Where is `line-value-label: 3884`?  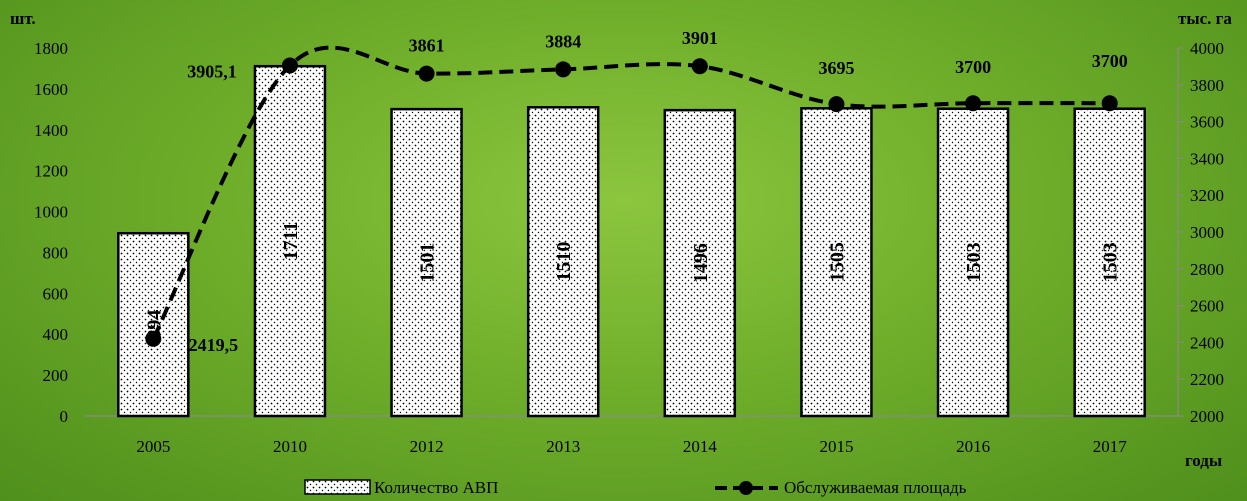 line-value-label: 3884 is located at coordinates (563, 41).